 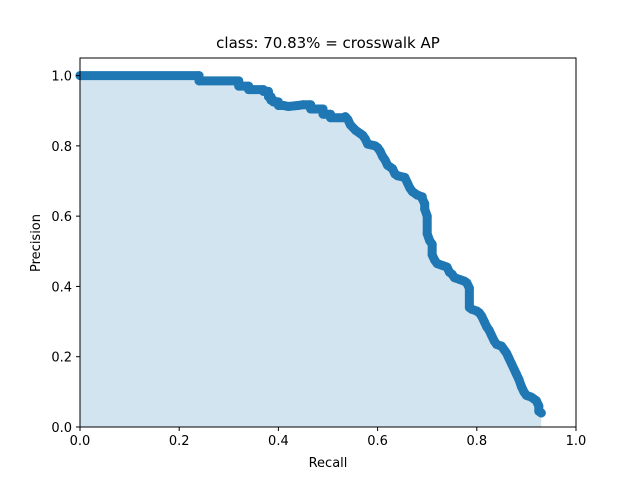 I want to click on x-axis: 0.0 0.2 0.4 0.6 0.8 1.0, so click(x=328, y=438).